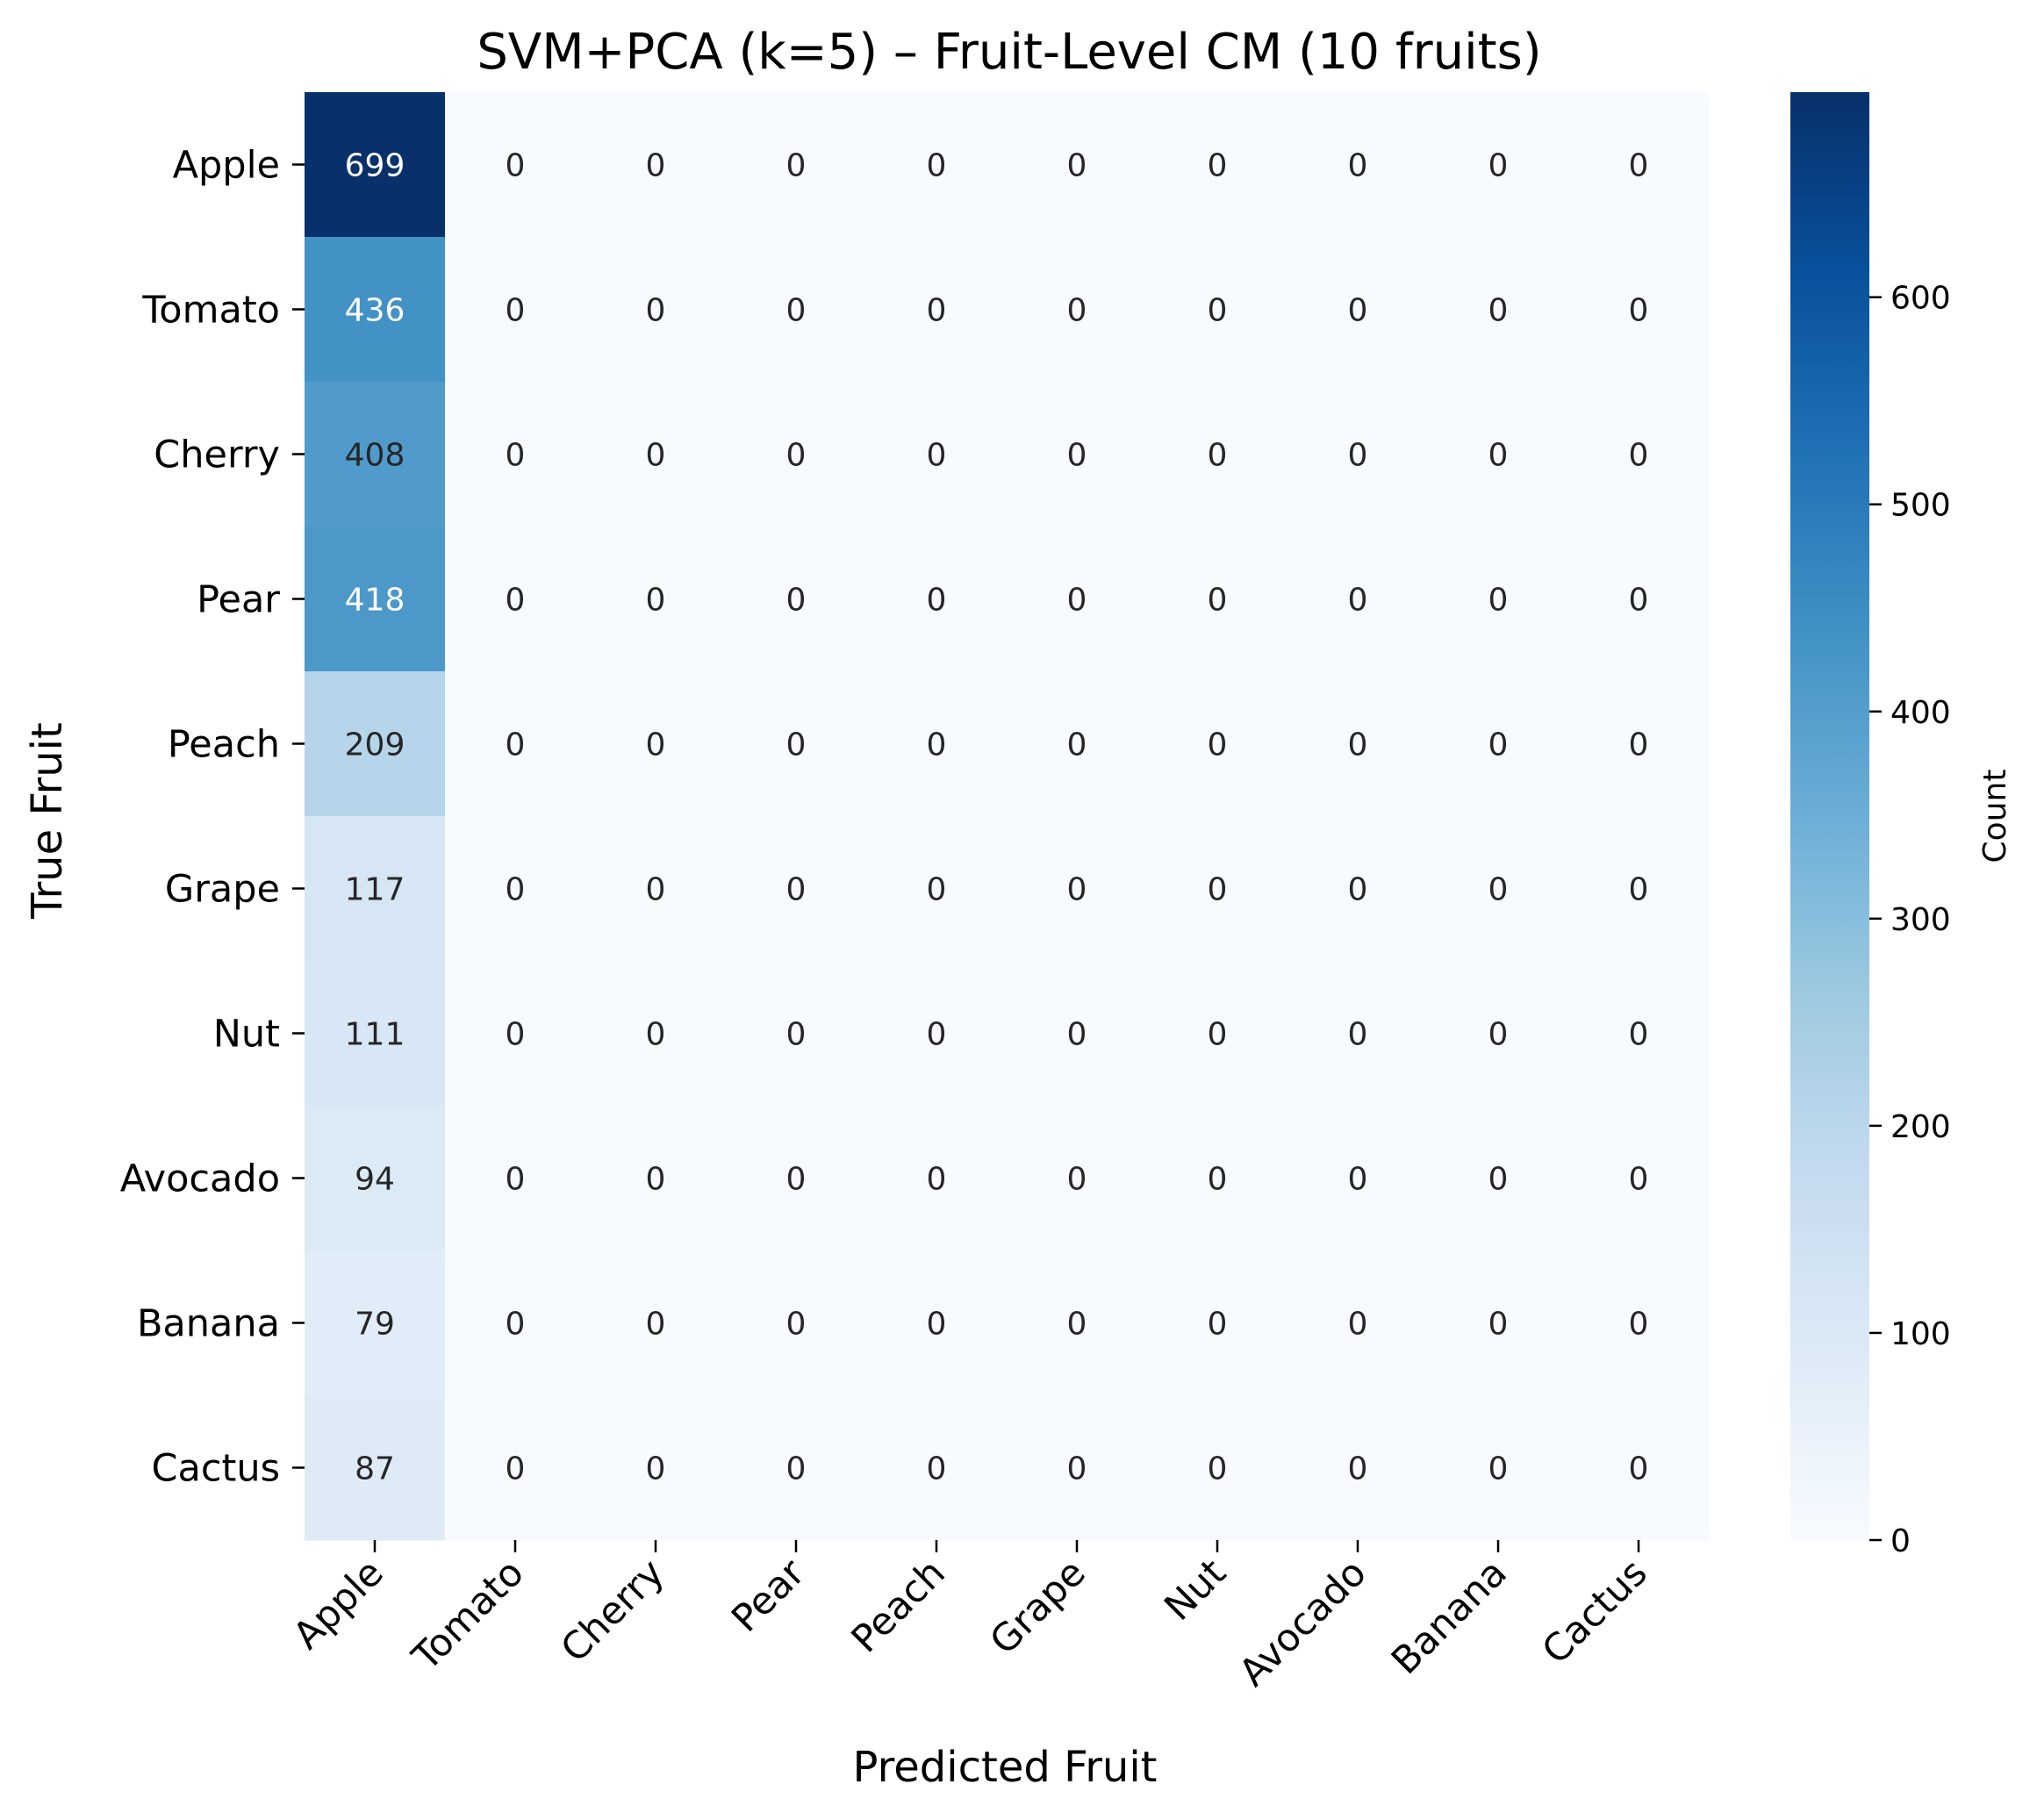 The image size is (2037, 1820). I want to click on x-tick-label: Peach, so click(898, 1606).